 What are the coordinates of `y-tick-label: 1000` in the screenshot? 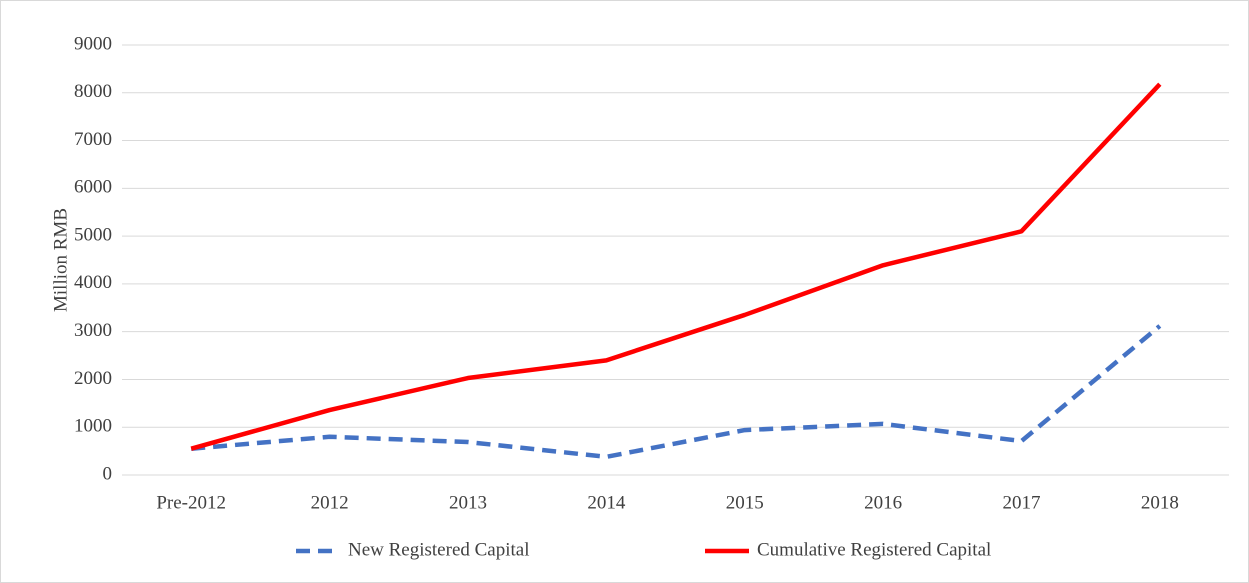 It's located at (93, 426).